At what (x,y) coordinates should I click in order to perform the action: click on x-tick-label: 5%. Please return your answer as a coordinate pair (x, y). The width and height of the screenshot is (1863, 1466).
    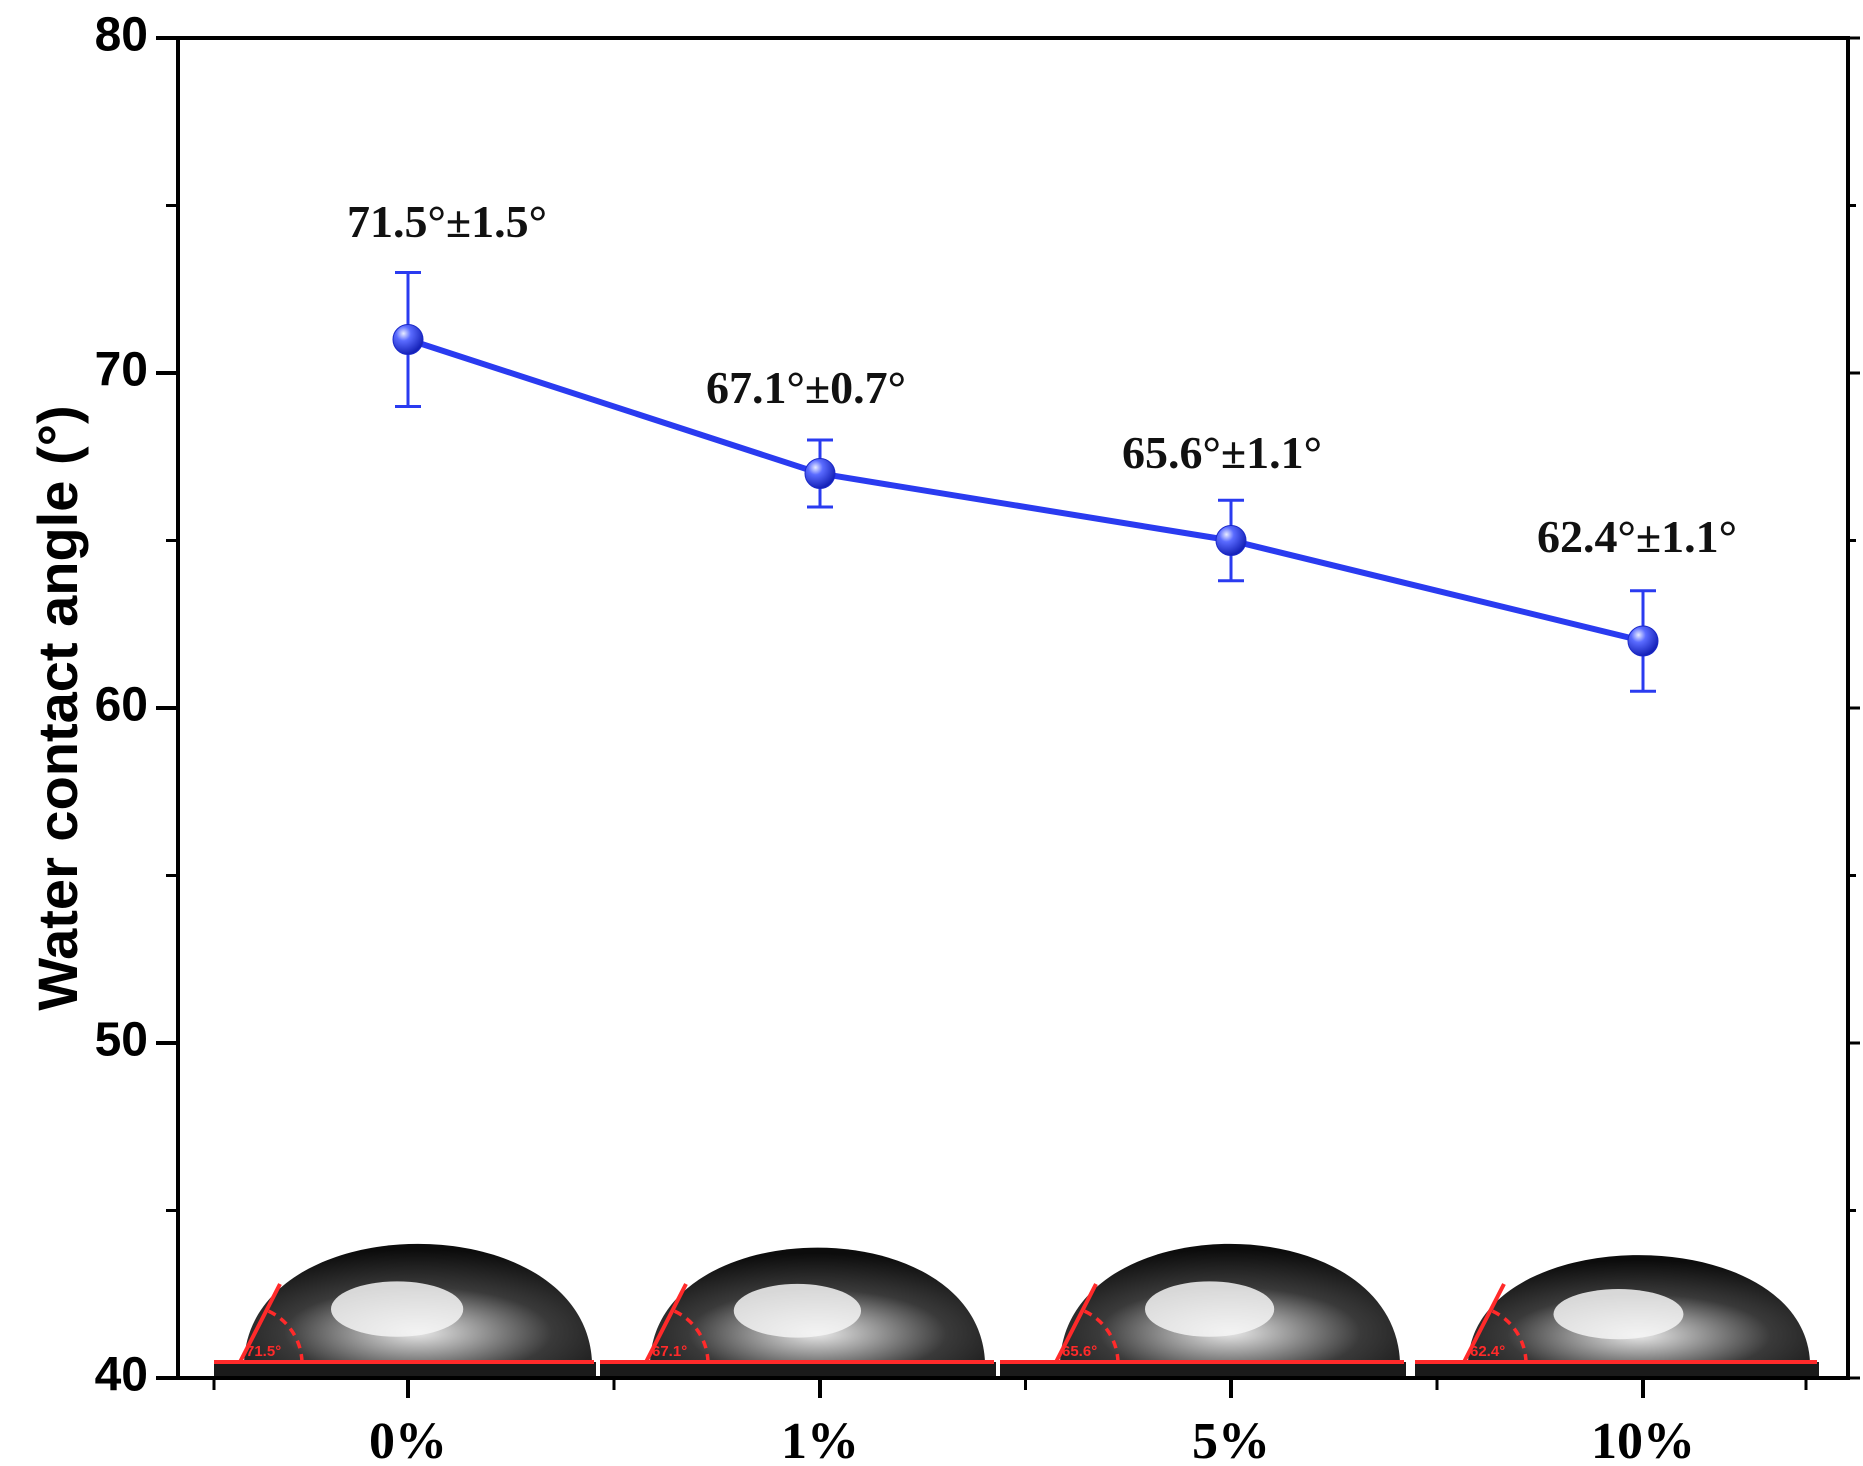
    Looking at the image, I should click on (1231, 1439).